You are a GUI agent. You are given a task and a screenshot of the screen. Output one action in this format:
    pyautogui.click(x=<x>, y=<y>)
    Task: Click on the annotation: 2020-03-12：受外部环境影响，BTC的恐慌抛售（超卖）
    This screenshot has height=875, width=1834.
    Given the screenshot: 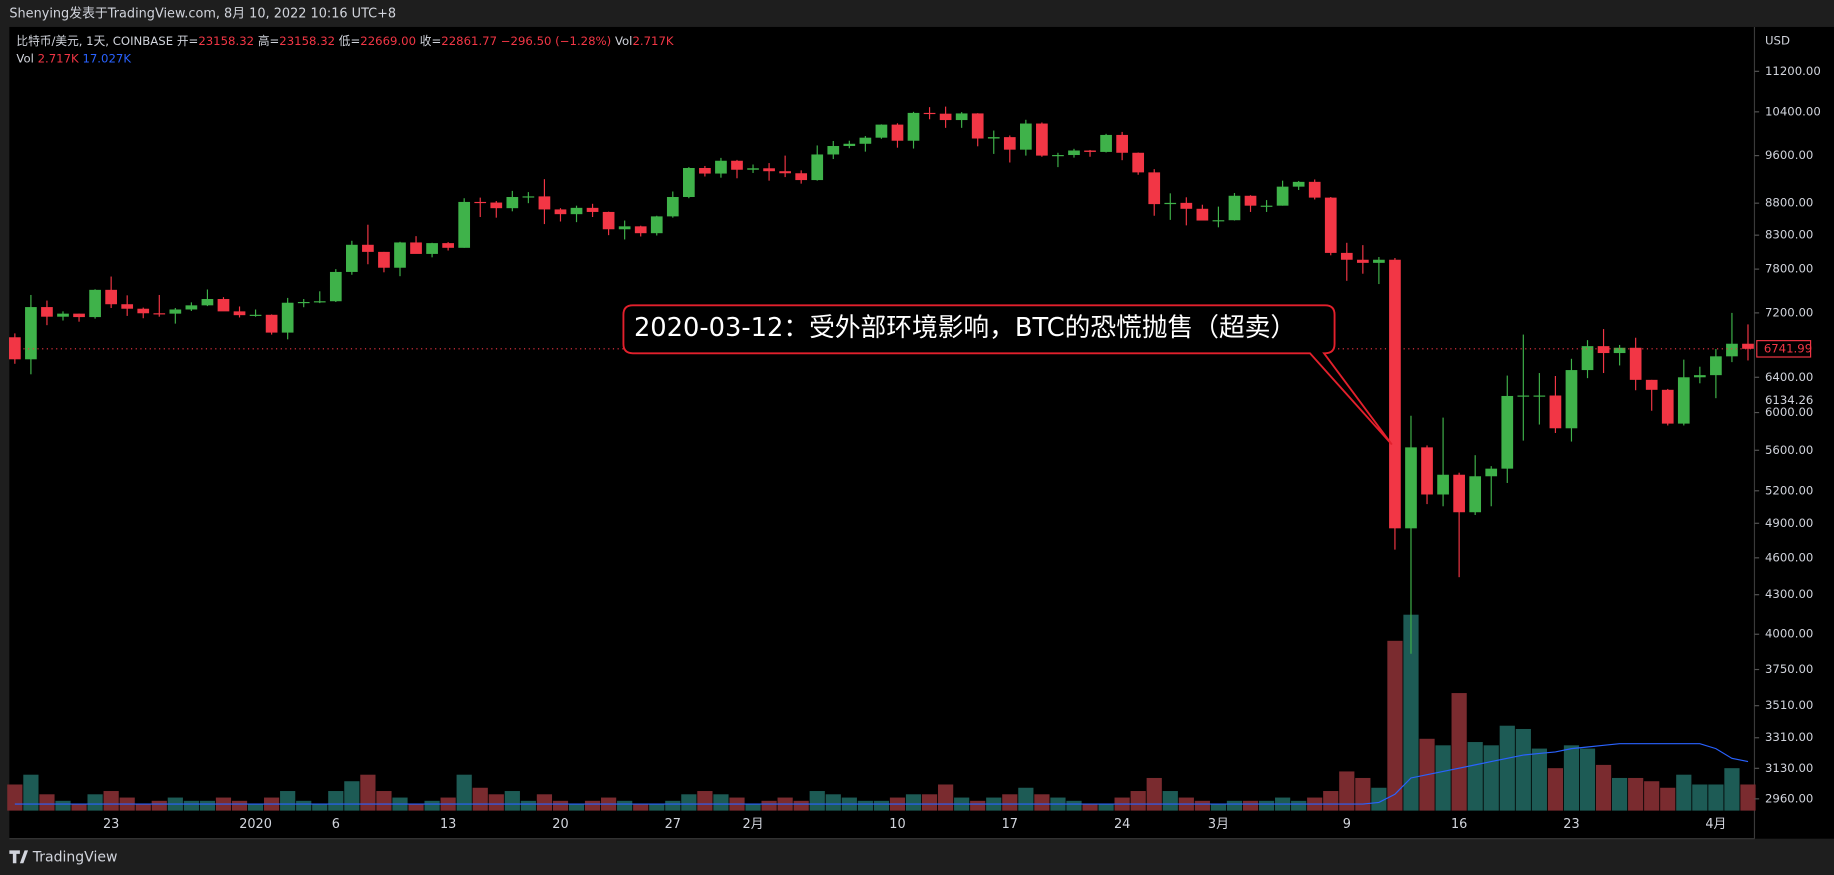 What is the action you would take?
    pyautogui.click(x=965, y=328)
    